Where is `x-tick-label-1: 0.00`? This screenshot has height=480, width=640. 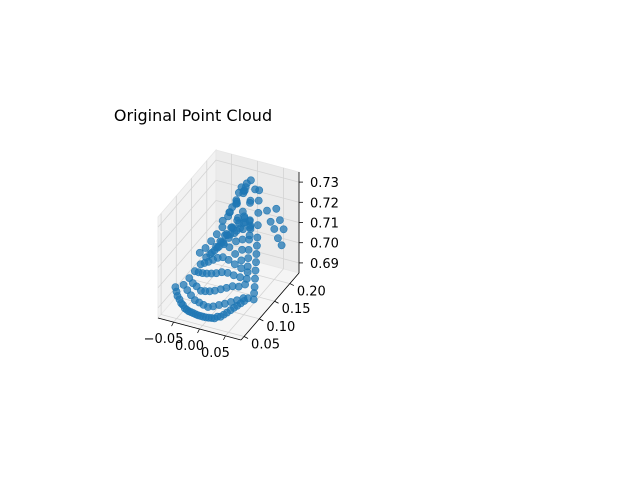 x-tick-label-1: 0.00 is located at coordinates (189, 346).